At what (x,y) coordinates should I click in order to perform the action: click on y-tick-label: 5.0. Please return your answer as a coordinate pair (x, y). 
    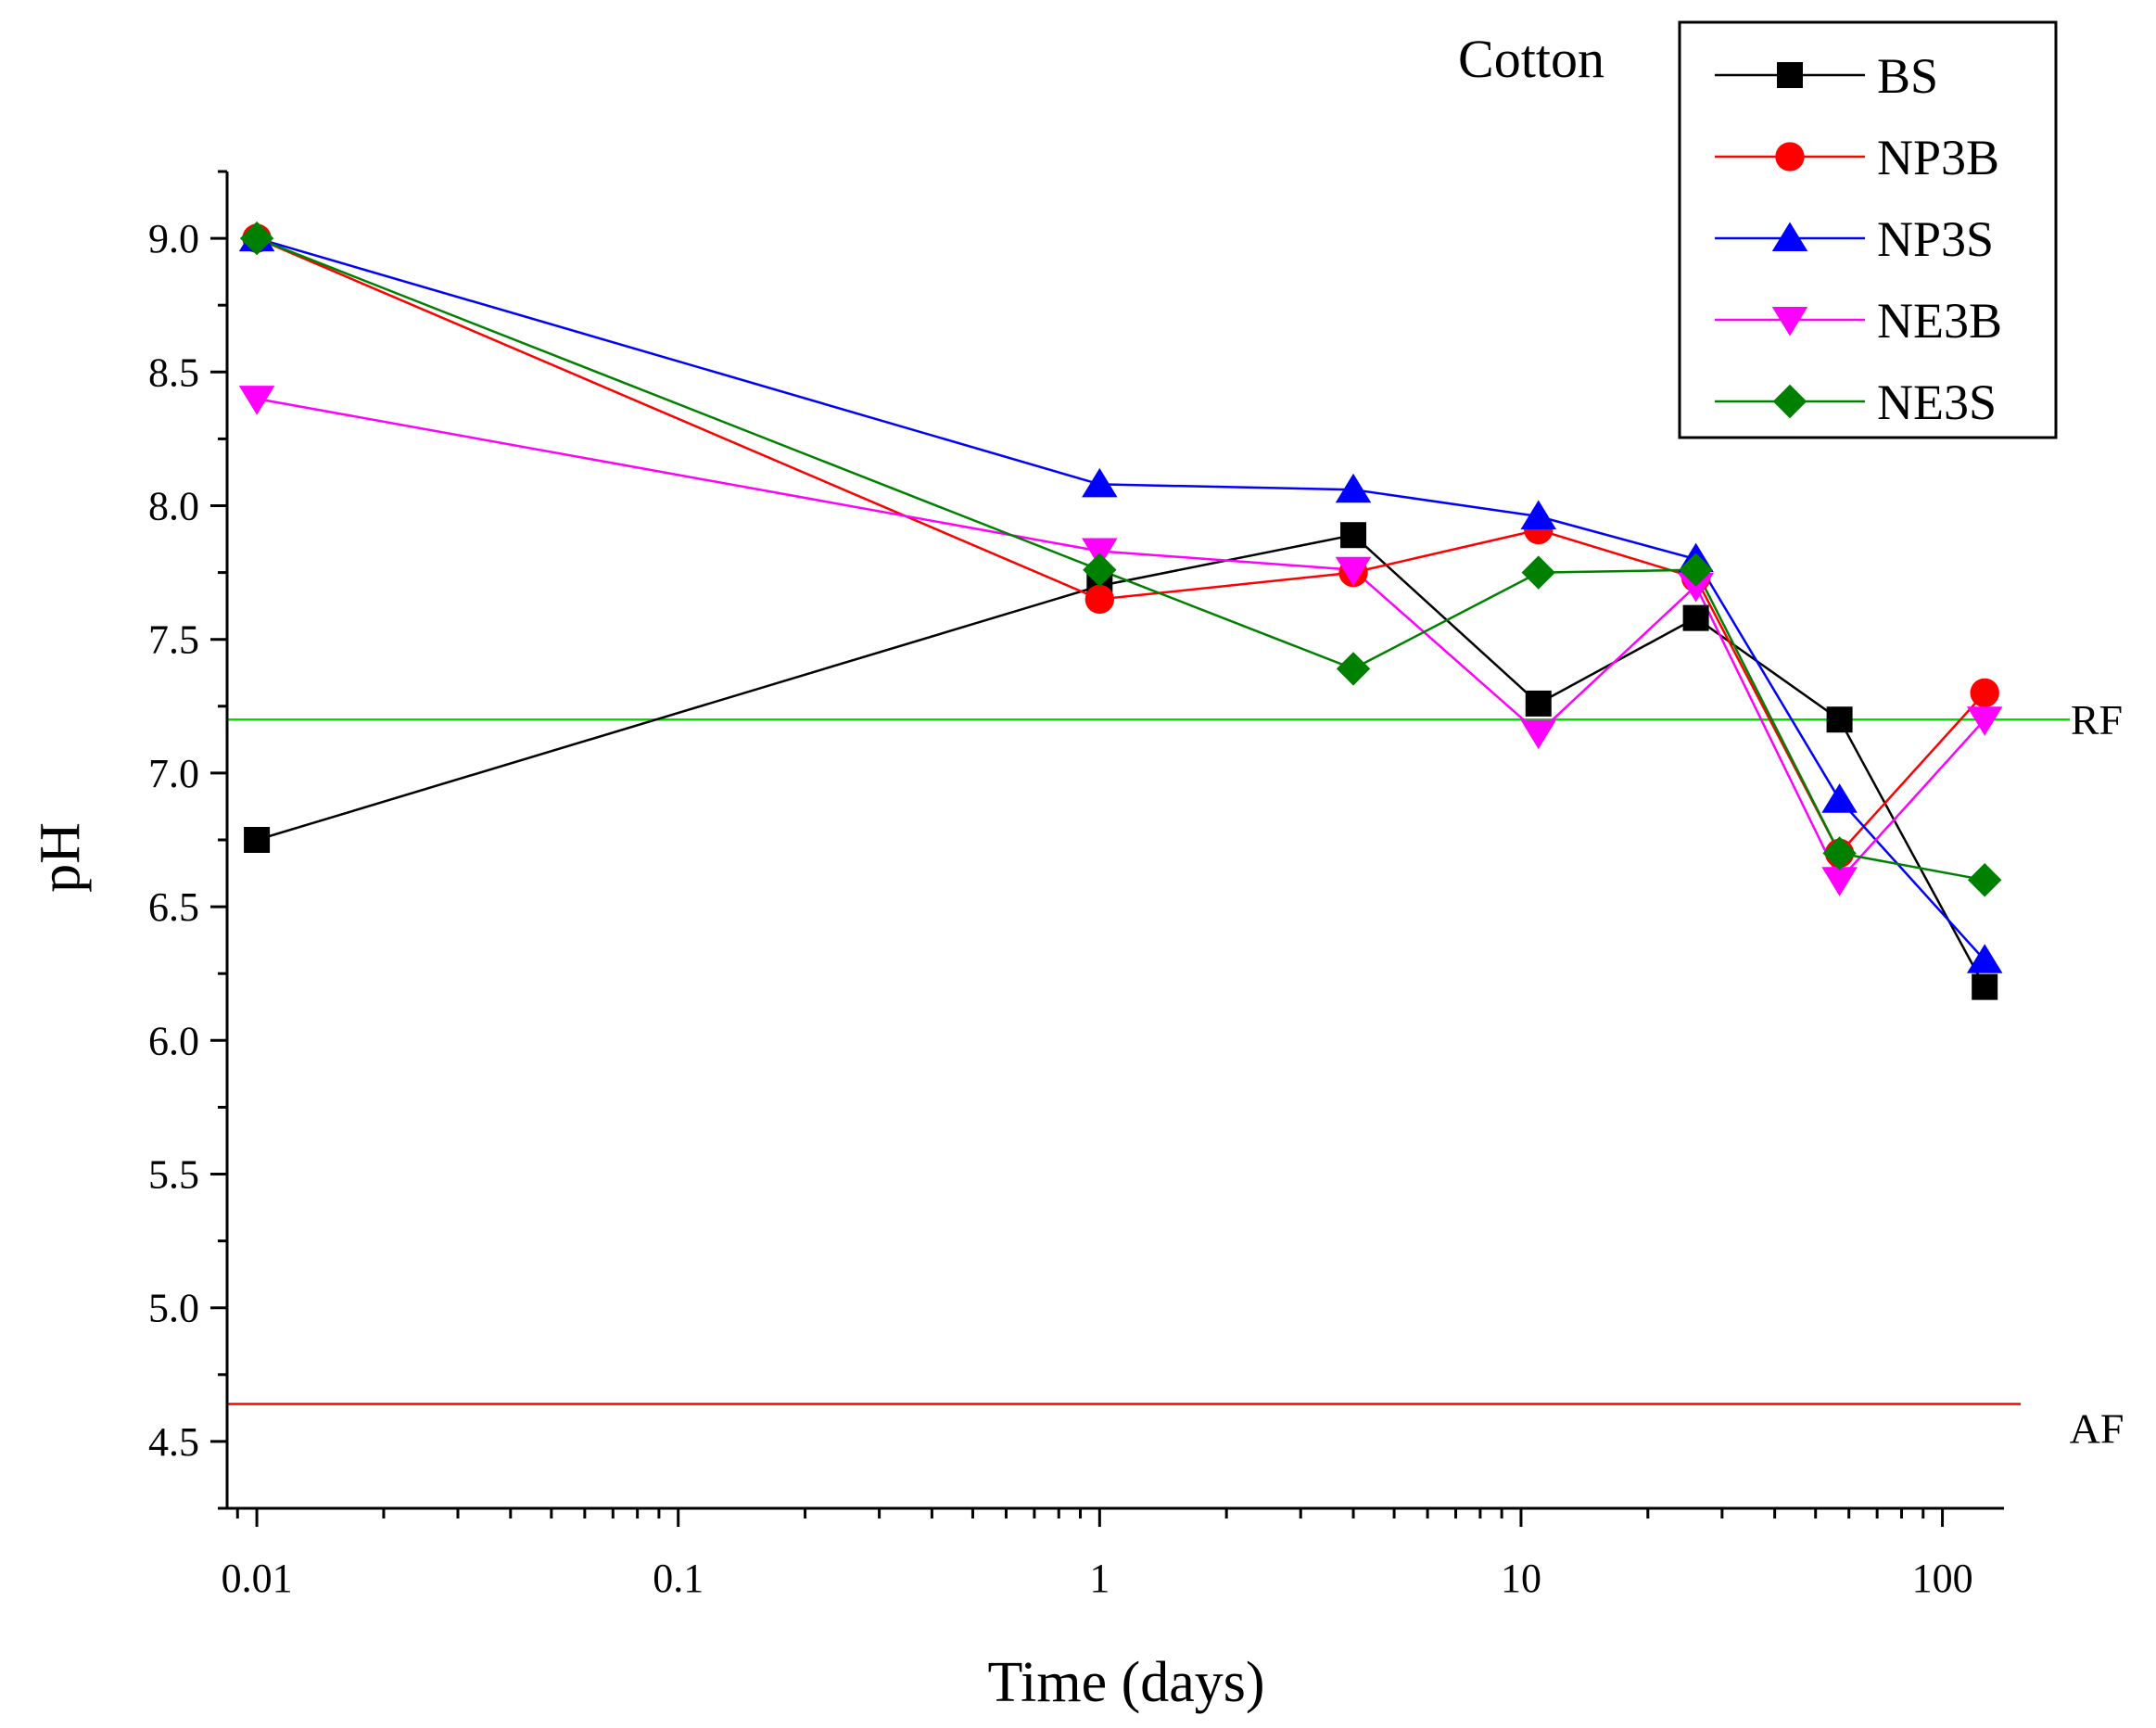
    Looking at the image, I should click on (174, 1308).